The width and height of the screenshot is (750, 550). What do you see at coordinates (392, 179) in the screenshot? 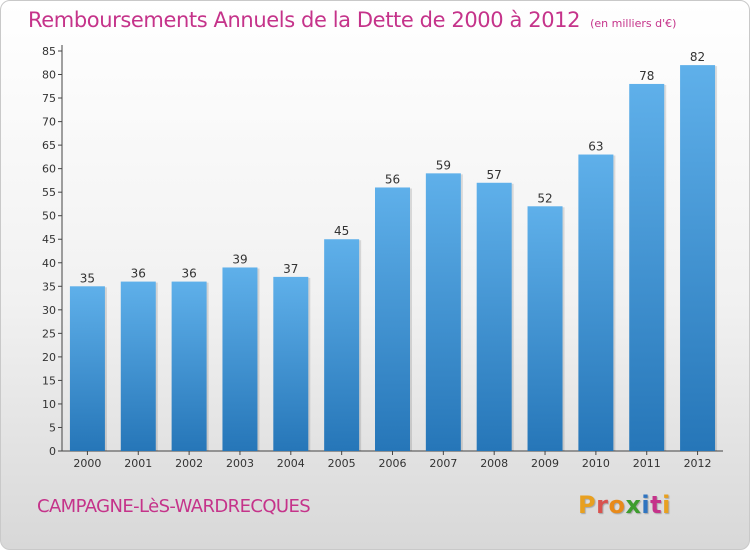
I see `bar-value-label: 56` at bounding box center [392, 179].